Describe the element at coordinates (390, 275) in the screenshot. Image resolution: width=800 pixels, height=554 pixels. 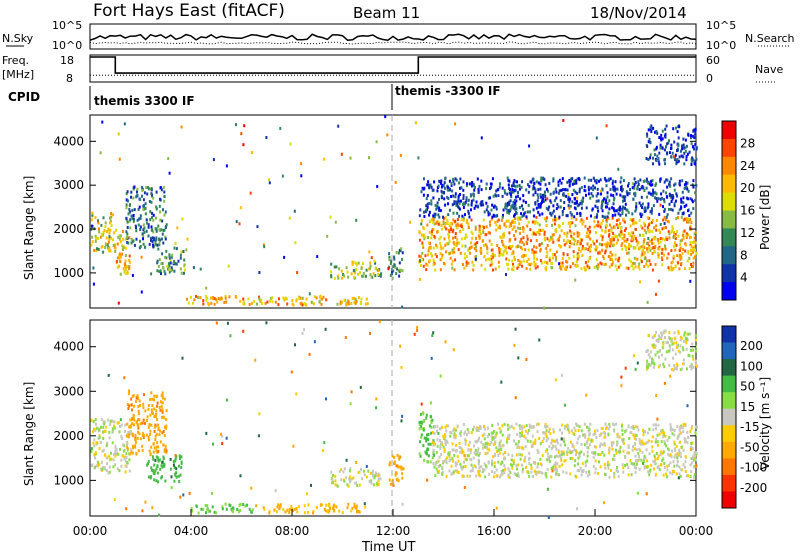
I see `data-cell-r7` at that location.